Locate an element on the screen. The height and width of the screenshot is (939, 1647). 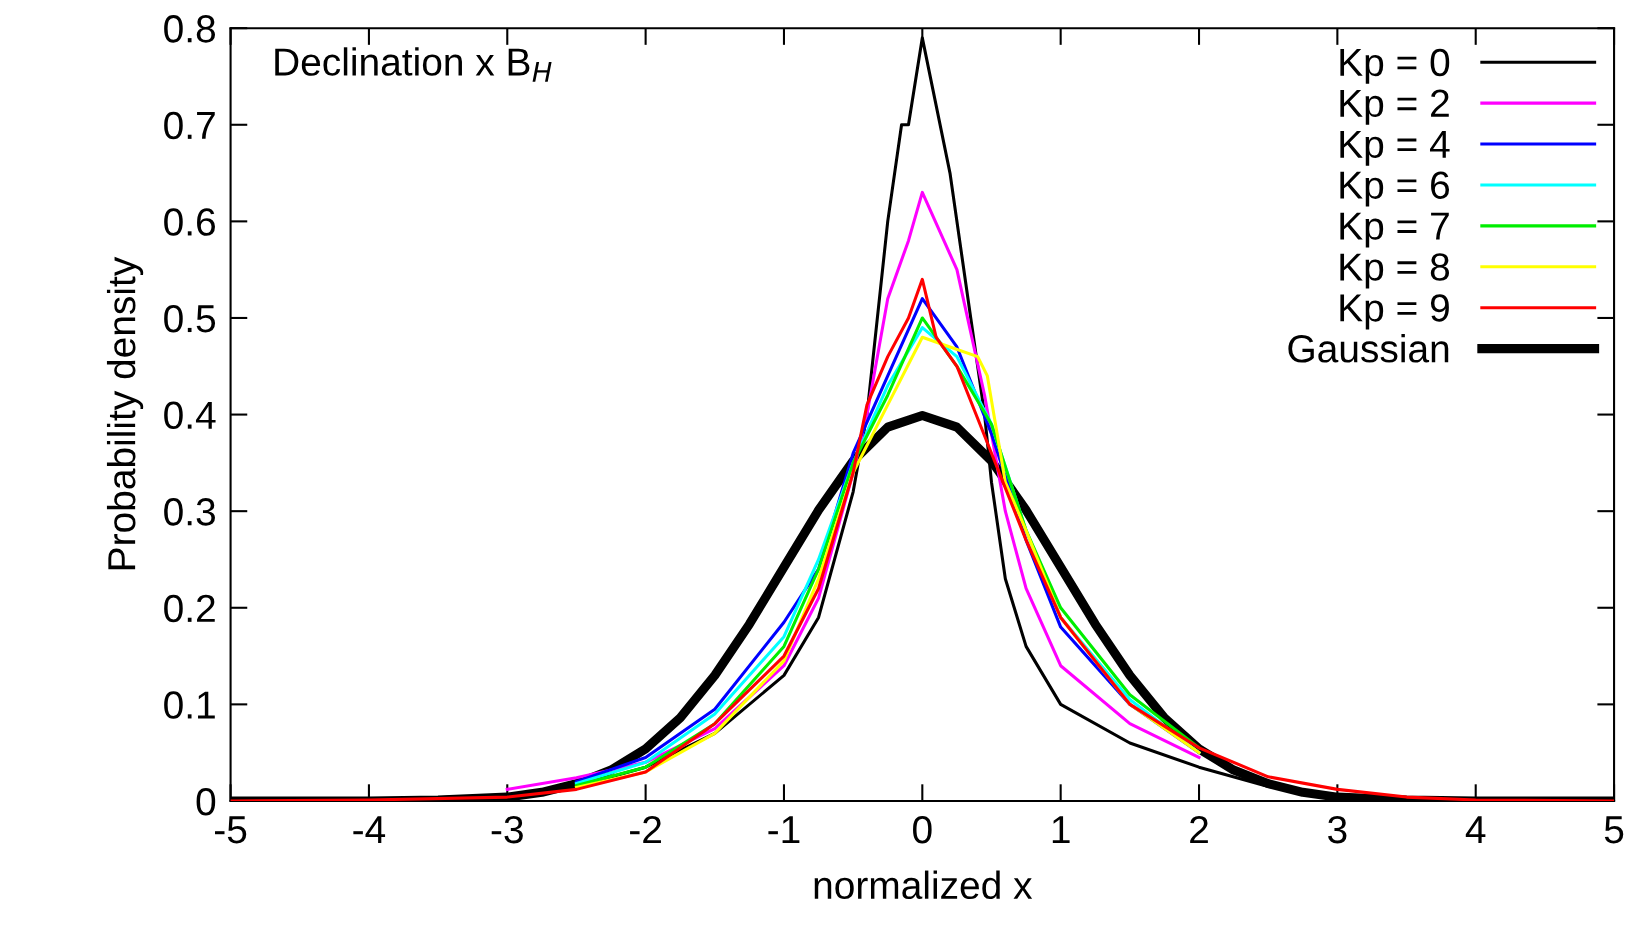
x-tick-label: -4 is located at coordinates (369, 830).